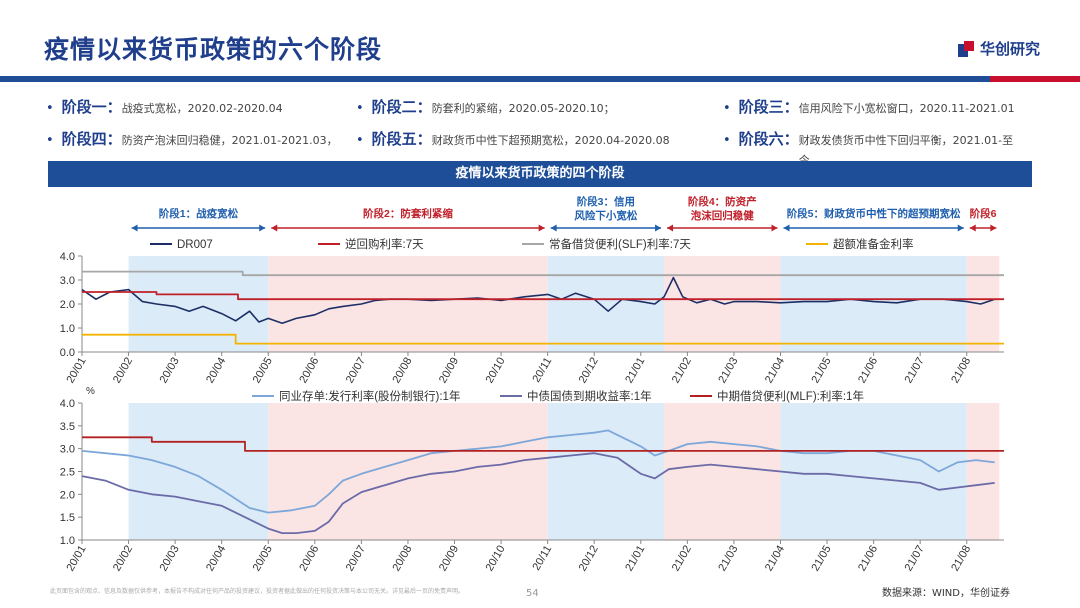 The width and height of the screenshot is (1080, 608). I want to click on phase-label: 阶段4：防资产, so click(722, 201).